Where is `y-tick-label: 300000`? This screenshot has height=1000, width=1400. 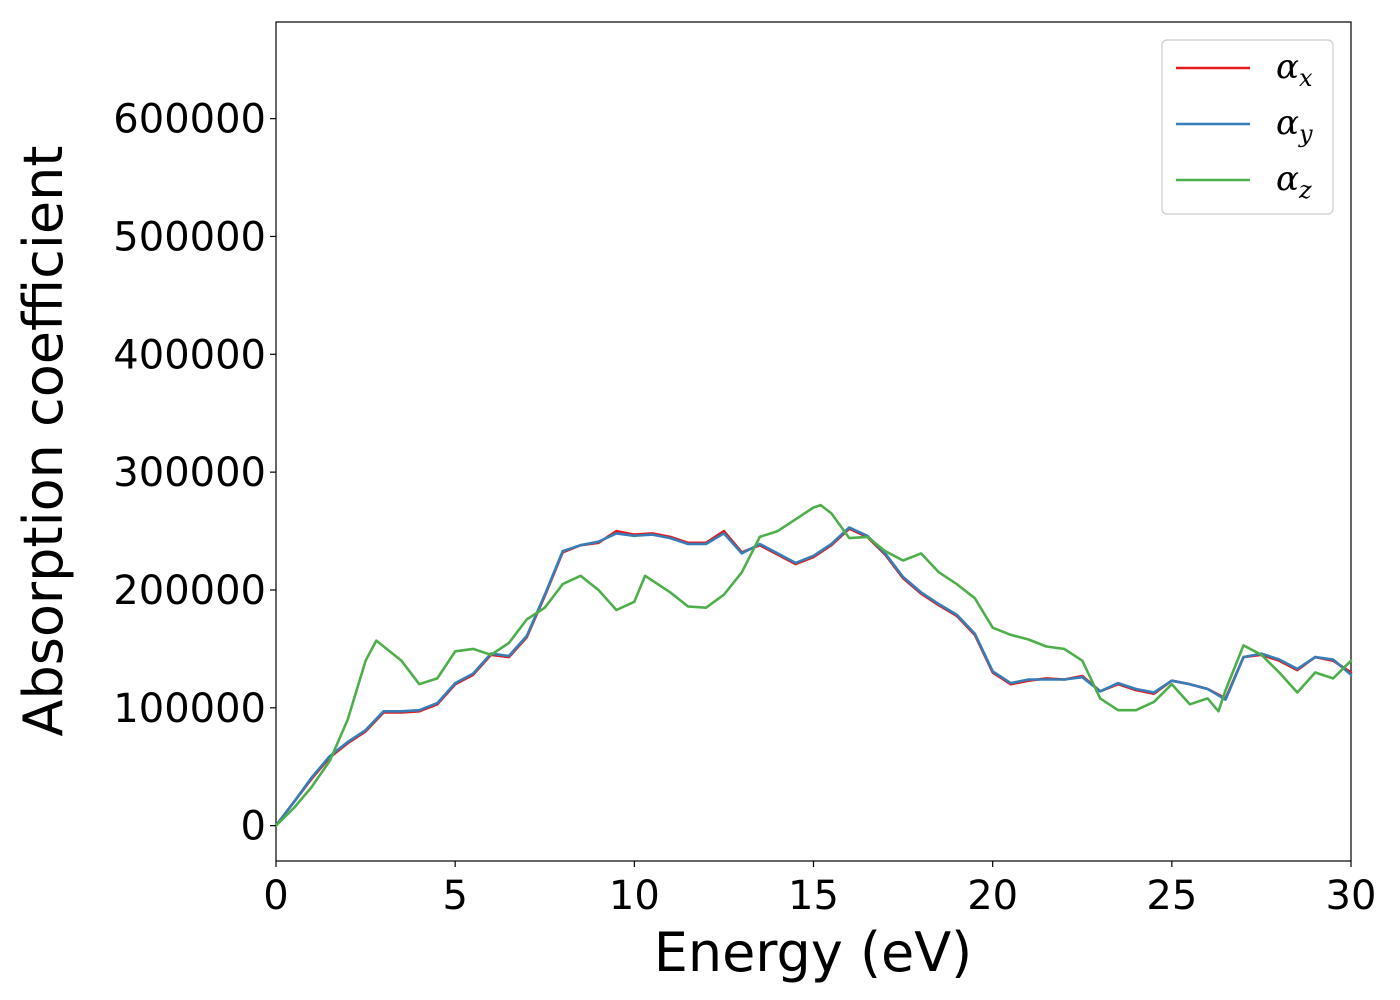 y-tick-label: 300000 is located at coordinates (189, 473).